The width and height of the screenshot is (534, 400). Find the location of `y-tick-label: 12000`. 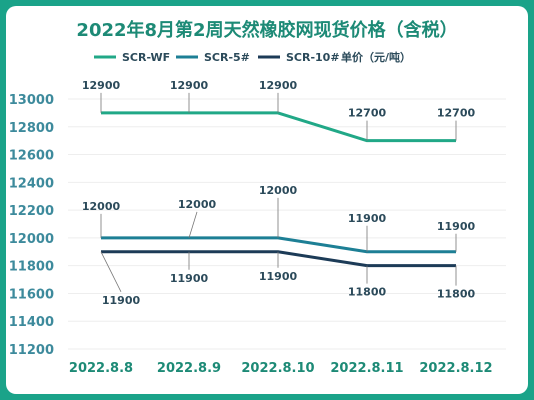

y-tick-label: 12000 is located at coordinates (31, 239).